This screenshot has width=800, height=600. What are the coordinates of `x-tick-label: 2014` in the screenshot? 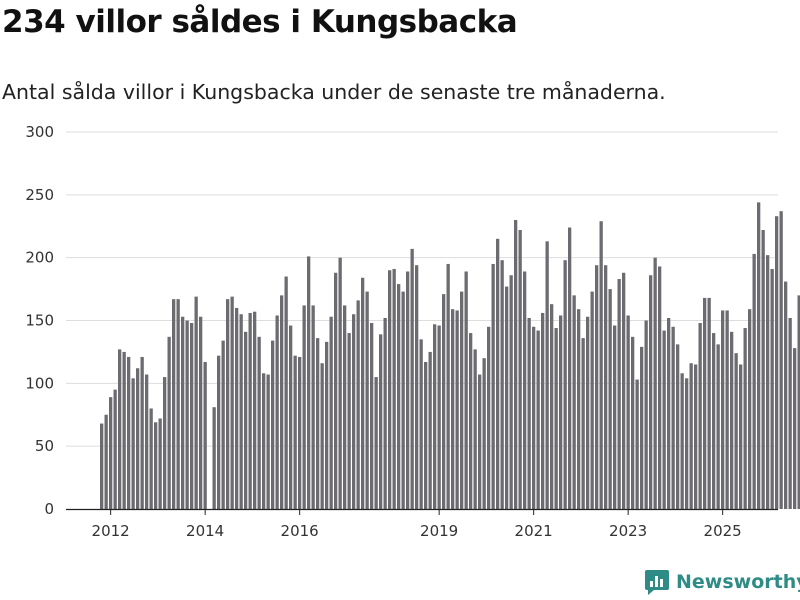 It's located at (205, 531).